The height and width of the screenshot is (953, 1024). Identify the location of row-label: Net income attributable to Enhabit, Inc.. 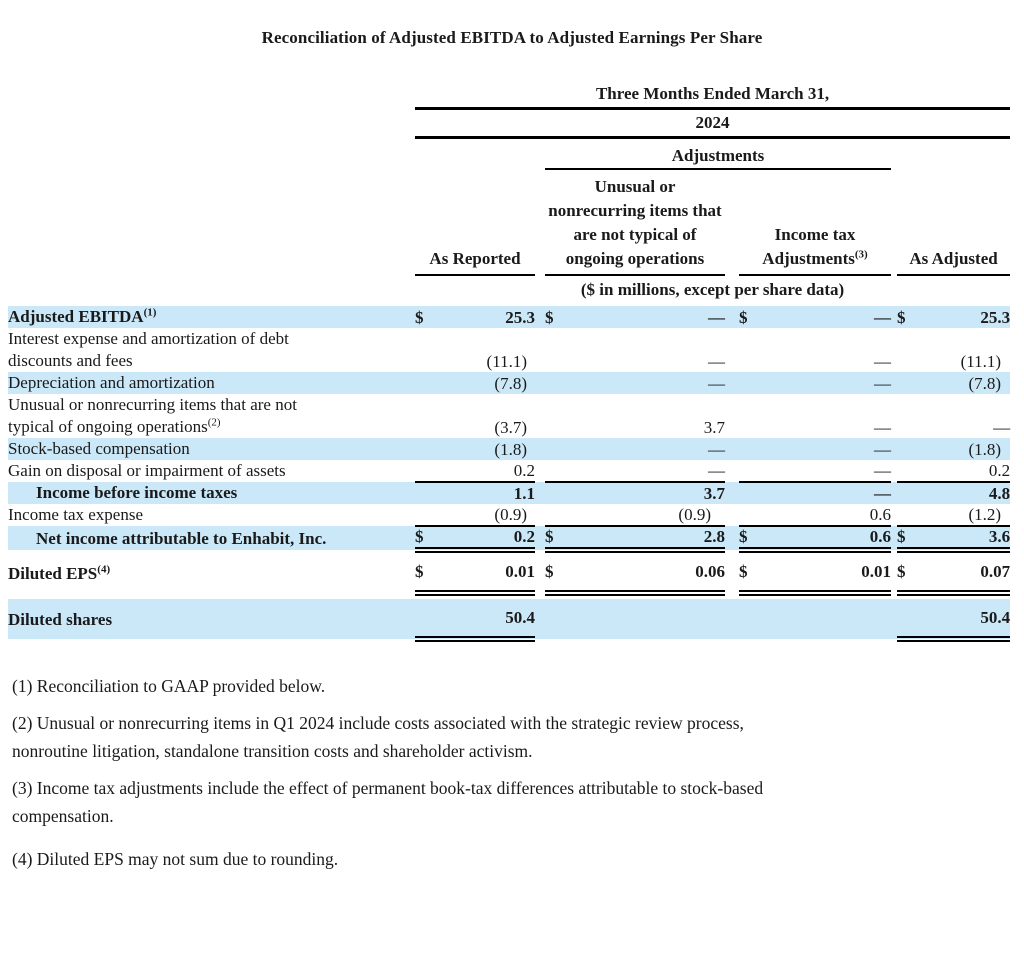
(211, 538).